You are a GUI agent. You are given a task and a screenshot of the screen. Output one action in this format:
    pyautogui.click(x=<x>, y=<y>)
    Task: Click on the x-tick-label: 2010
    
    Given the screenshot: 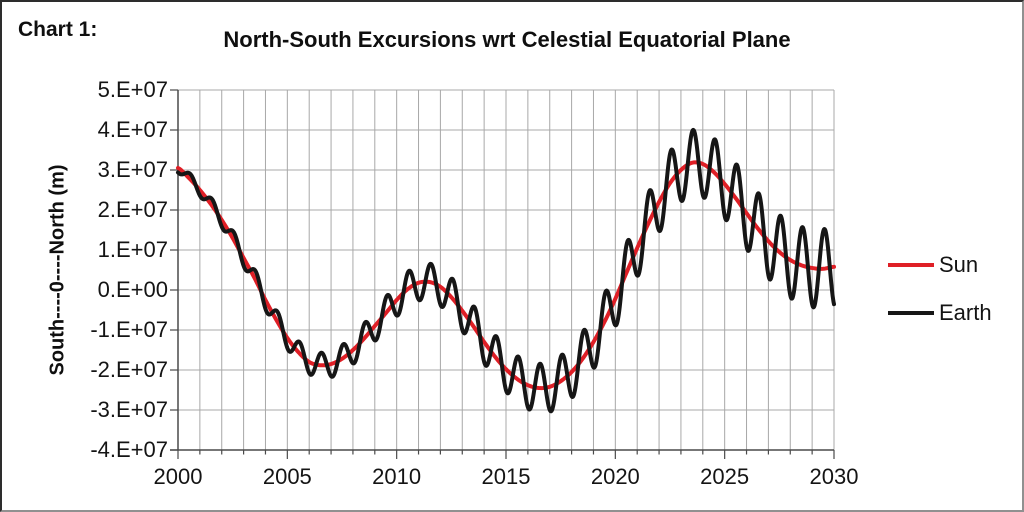 What is the action you would take?
    pyautogui.click(x=397, y=476)
    